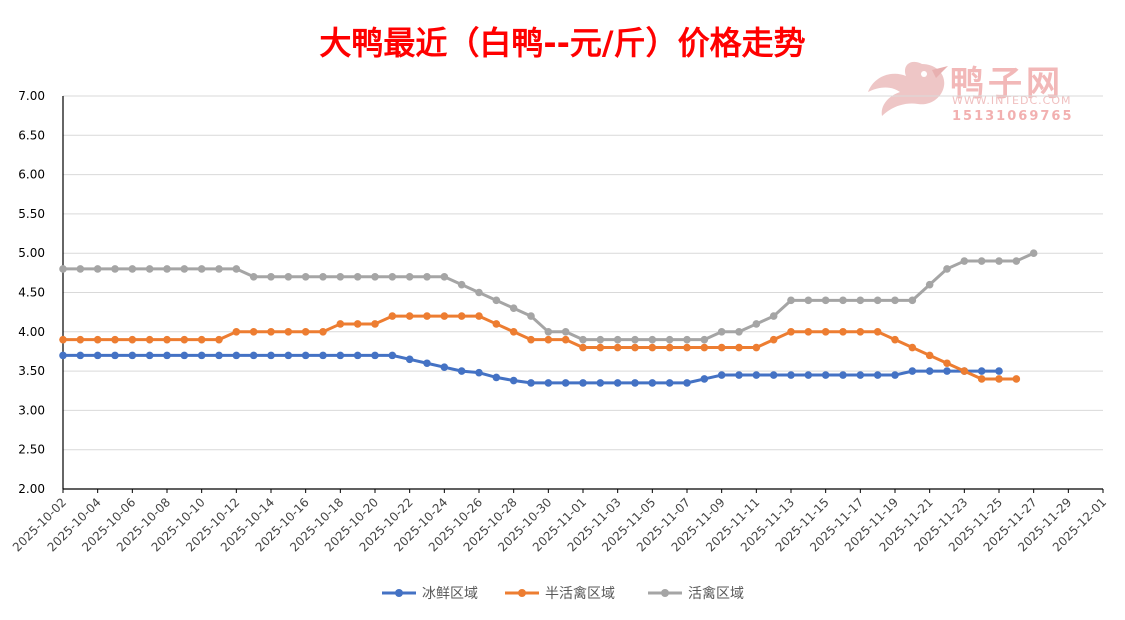 Image resolution: width=1125 pixels, height=620 pixels. What do you see at coordinates (716, 593) in the screenshot?
I see `legend-label: 活禽区域` at bounding box center [716, 593].